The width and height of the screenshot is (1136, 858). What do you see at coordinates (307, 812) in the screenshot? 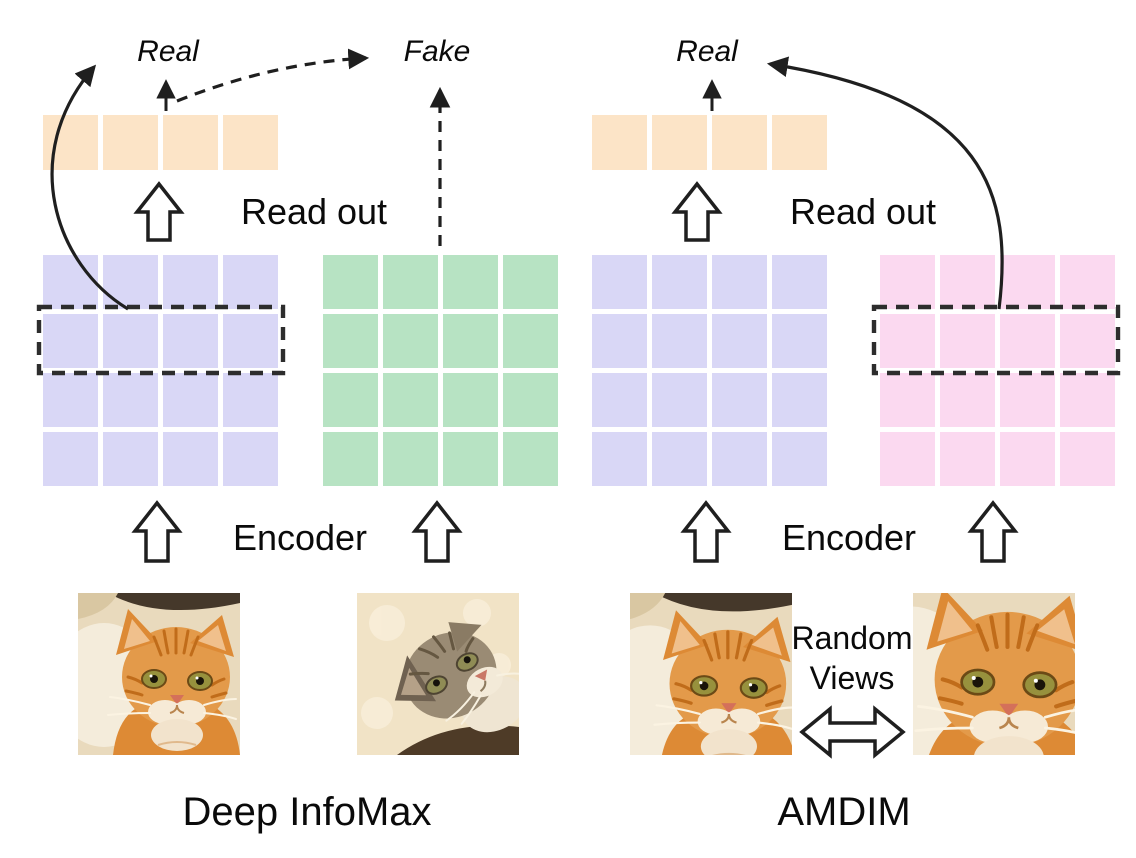
I see `panel-title-deep-infomax: Deep InfoMax` at bounding box center [307, 812].